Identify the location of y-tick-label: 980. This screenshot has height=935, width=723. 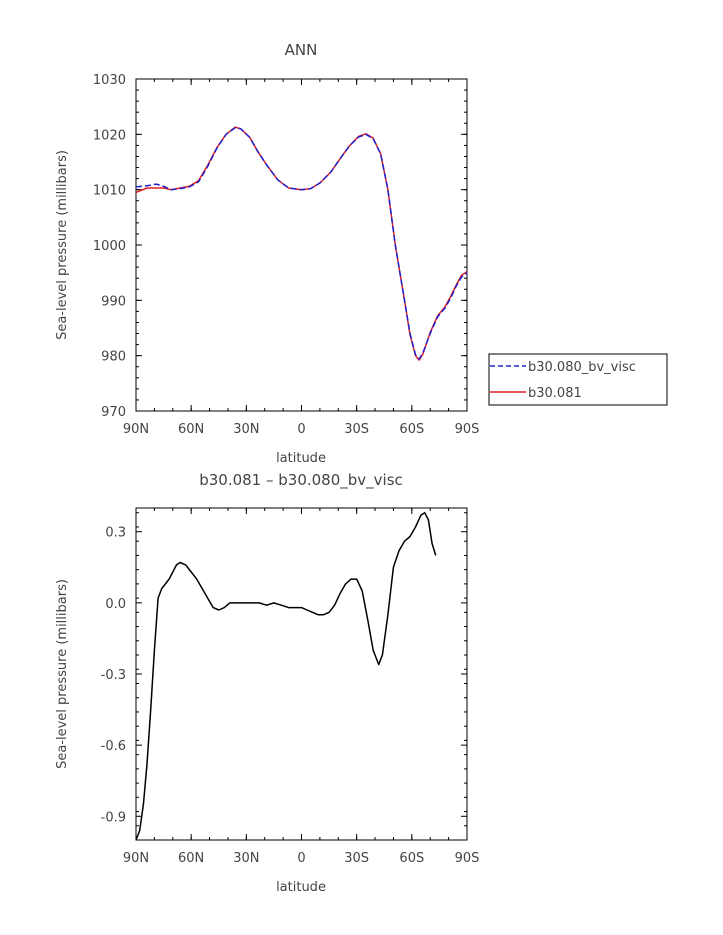
(113, 357).